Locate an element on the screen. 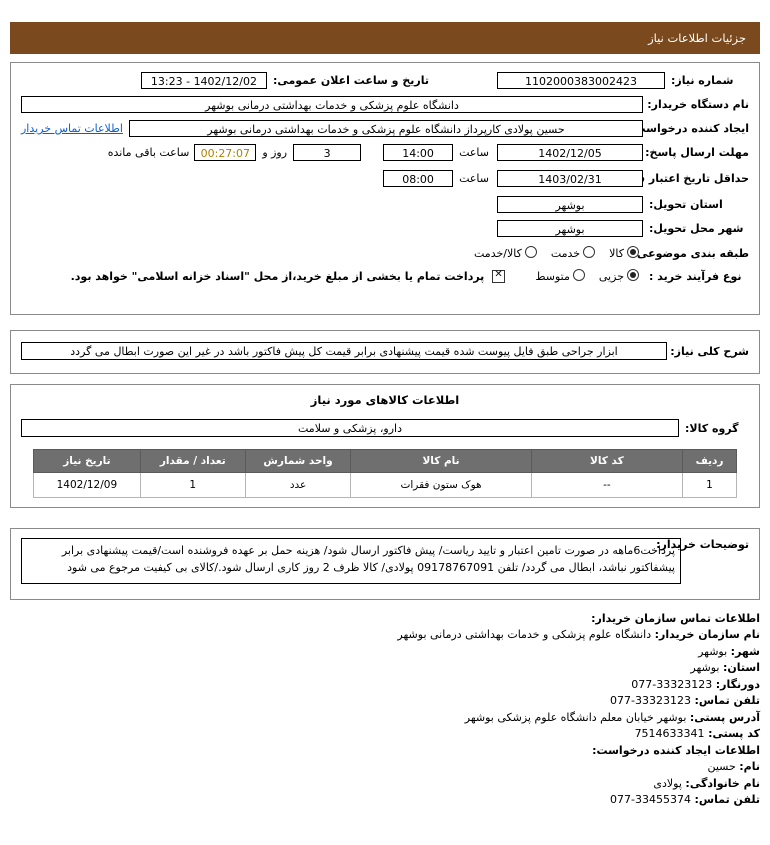 This screenshot has width=770, height=845. contact-title: اطلاعات تماس سازمان خریدار: is located at coordinates (675, 618).